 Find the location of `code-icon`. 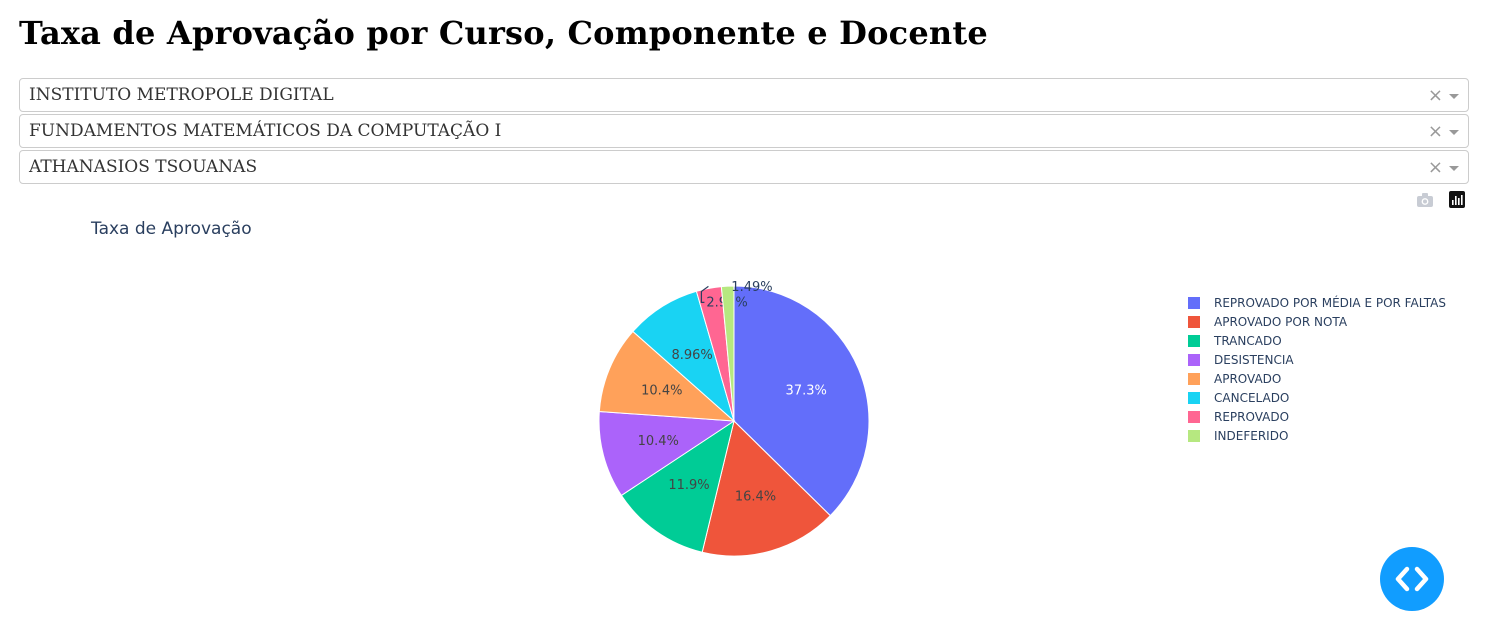

code-icon is located at coordinates (1412, 579).